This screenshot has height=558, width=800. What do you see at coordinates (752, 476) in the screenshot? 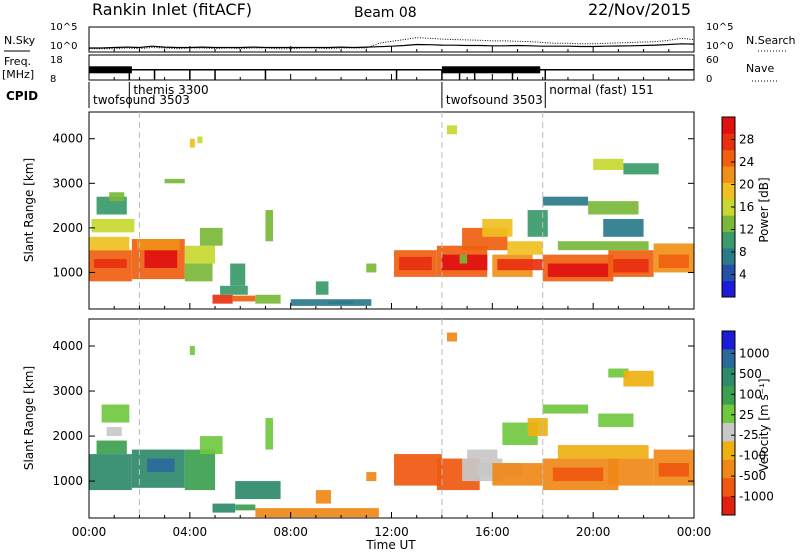
I see `colorbar-tick-label: -500` at bounding box center [752, 476].